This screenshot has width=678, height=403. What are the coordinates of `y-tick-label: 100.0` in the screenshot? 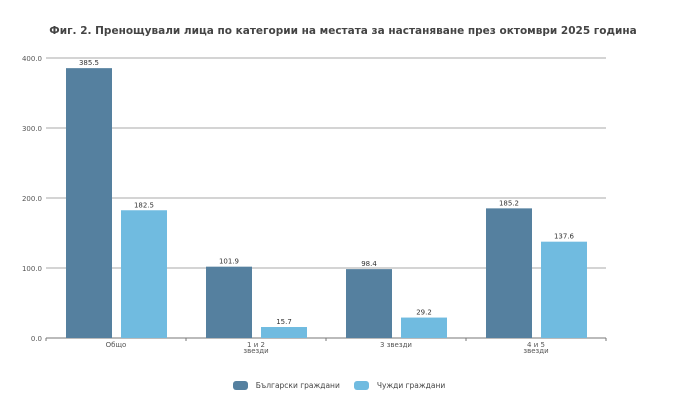 It's located at (32, 269).